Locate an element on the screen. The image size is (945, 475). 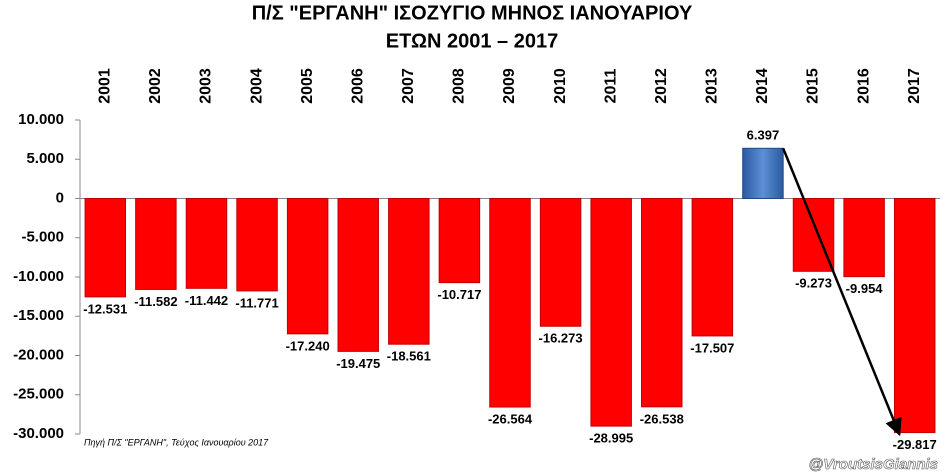
x-tick-label: 2010 is located at coordinates (560, 86).